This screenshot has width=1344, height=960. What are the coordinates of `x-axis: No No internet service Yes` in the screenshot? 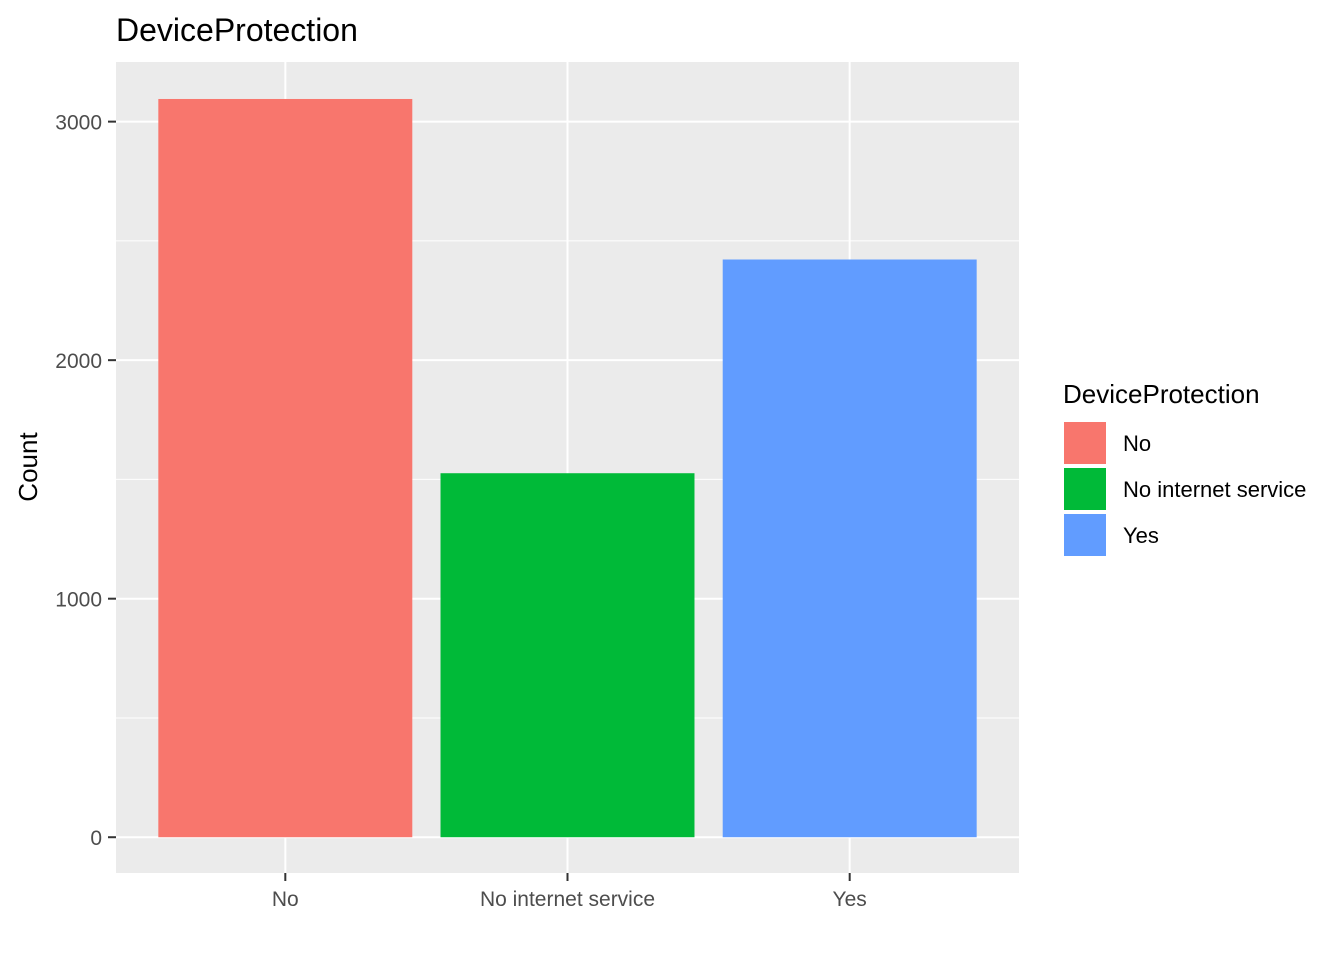 It's located at (569, 892).